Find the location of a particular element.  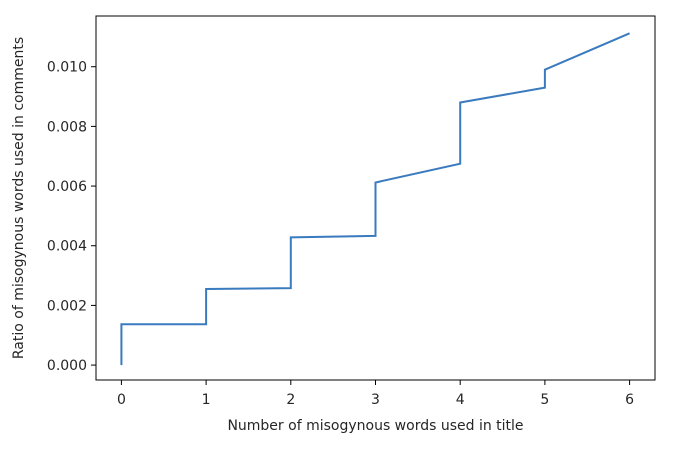

y-tick-label: 0.010 is located at coordinates (67, 68).